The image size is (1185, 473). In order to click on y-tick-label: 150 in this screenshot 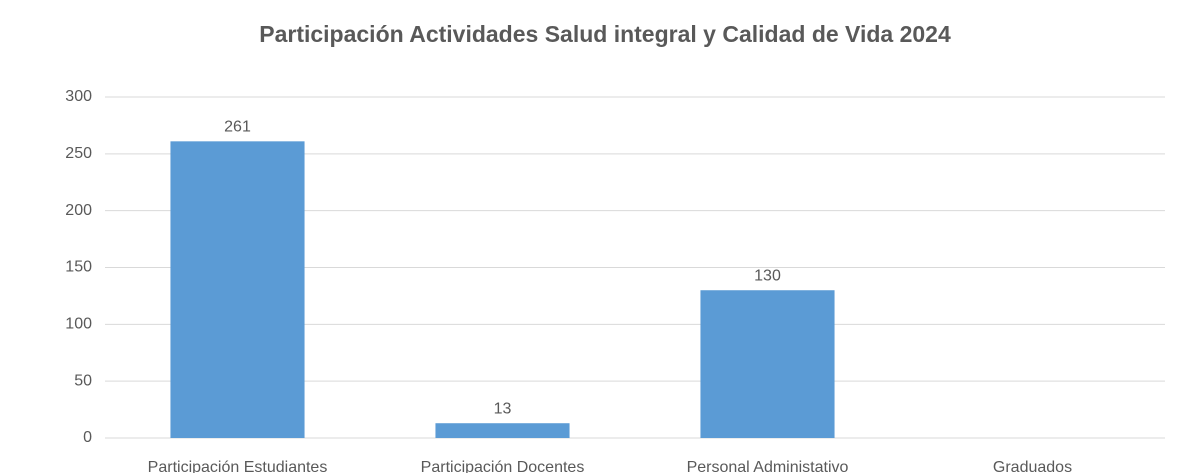, I will do `click(78, 267)`.